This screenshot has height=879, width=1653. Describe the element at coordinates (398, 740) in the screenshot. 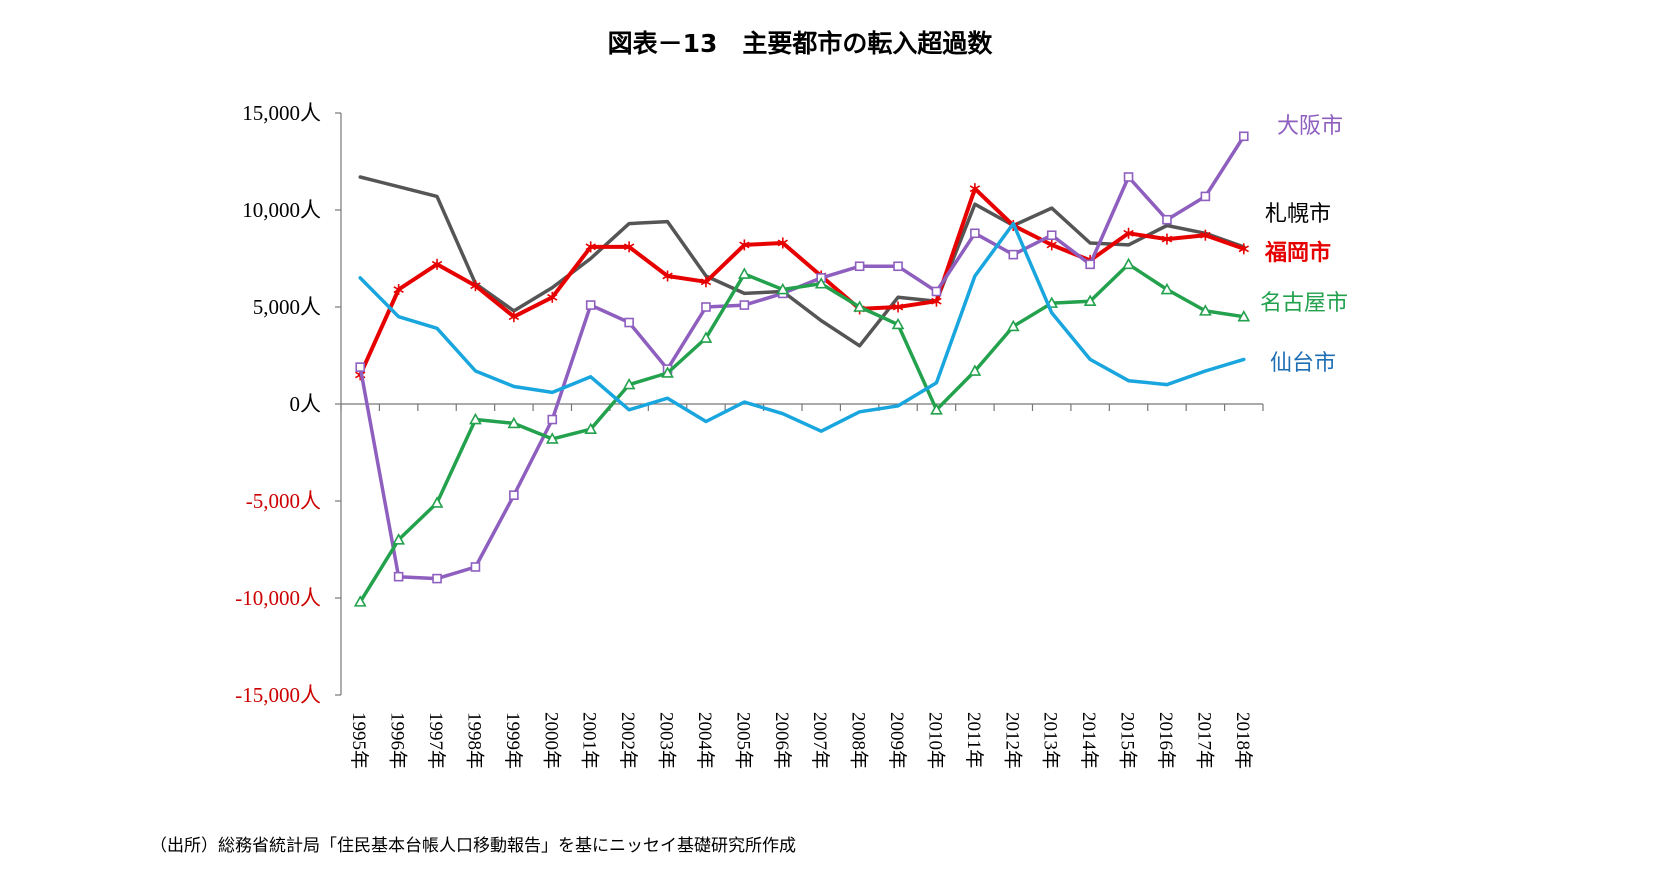

I see `x-tick-label: 1996年` at that location.